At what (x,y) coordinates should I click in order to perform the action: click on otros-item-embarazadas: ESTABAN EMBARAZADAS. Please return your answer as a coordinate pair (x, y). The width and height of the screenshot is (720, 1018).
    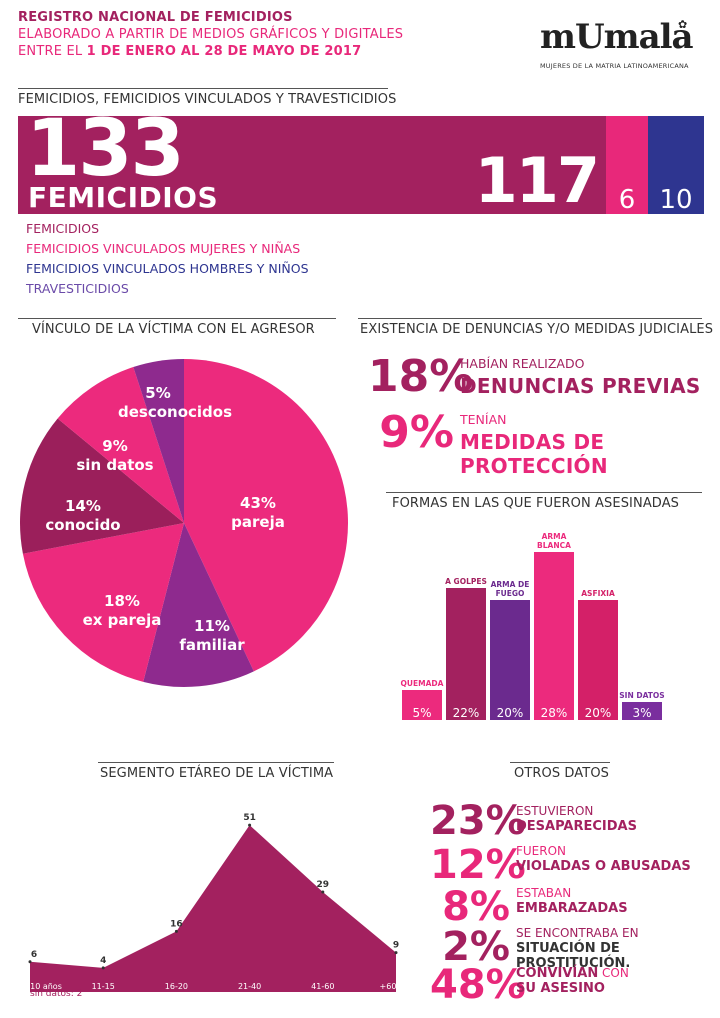
    Looking at the image, I should click on (572, 901).